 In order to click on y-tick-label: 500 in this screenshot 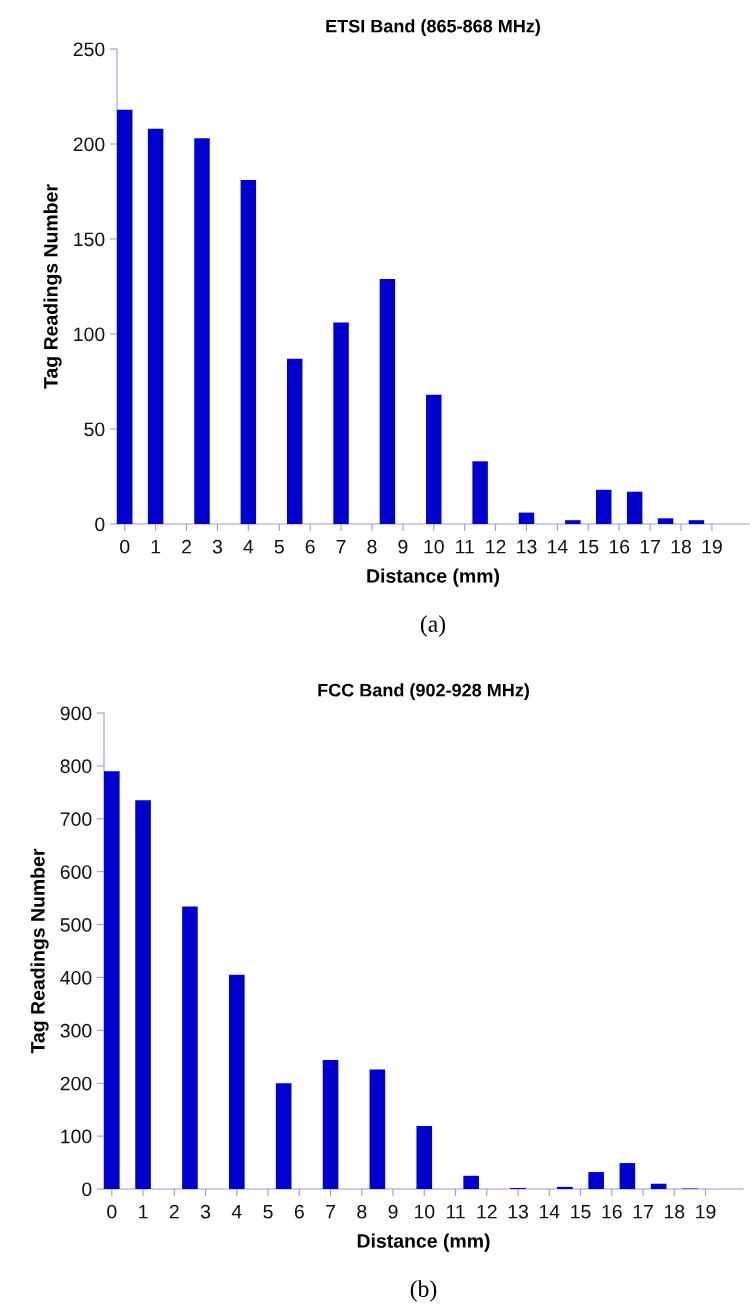, I will do `click(76, 925)`.